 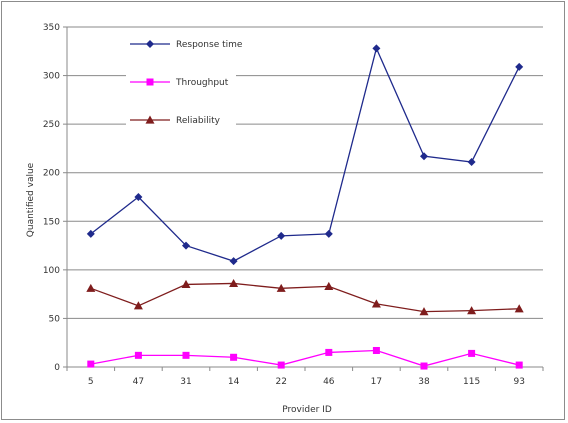 What do you see at coordinates (471, 382) in the screenshot?
I see `x-tick-label: 115` at bounding box center [471, 382].